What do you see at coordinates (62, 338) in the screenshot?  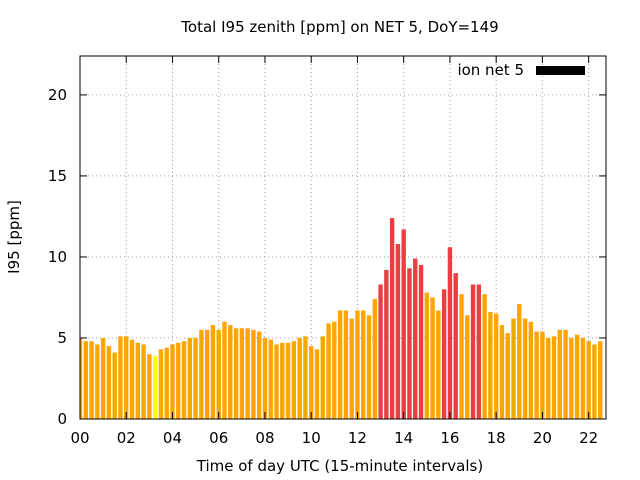 I see `y-tick-label: 5` at bounding box center [62, 338].